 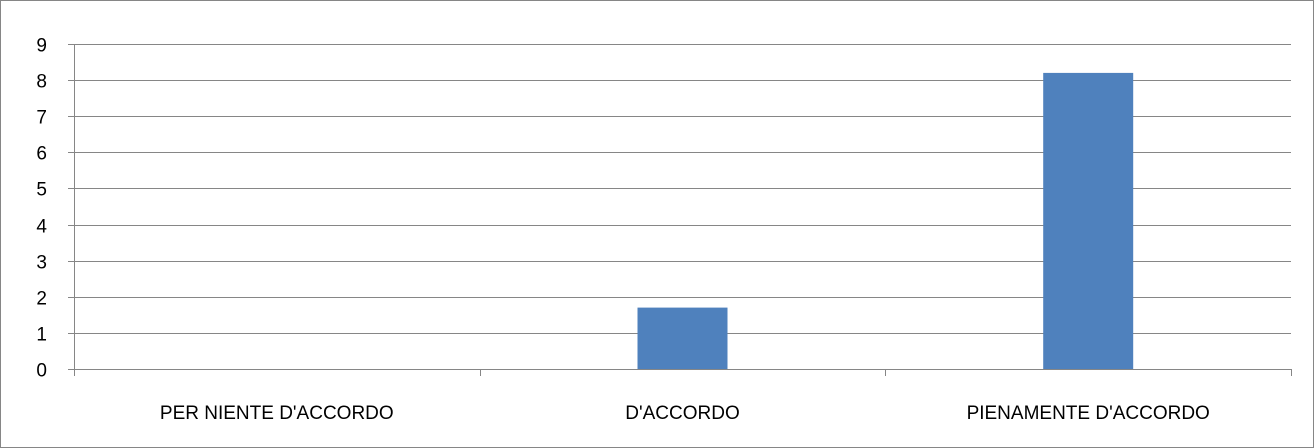 What do you see at coordinates (41, 118) in the screenshot?
I see `y-tick-label-7: 7` at bounding box center [41, 118].